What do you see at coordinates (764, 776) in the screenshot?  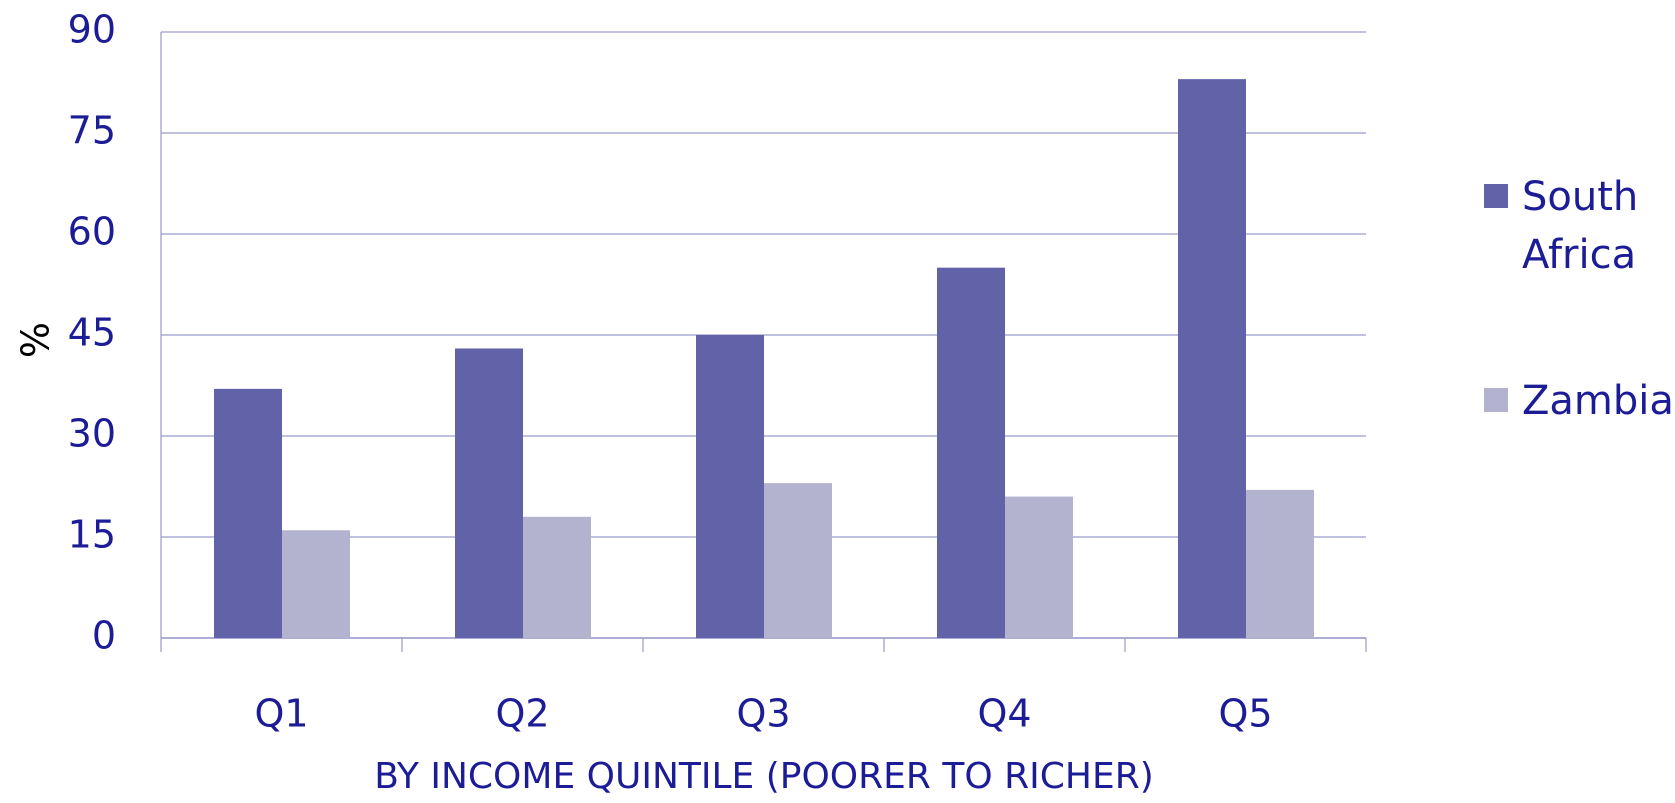 I see `x-axis-label: BY INCOME QUINTILE (POORER TO RICHER)` at bounding box center [764, 776].